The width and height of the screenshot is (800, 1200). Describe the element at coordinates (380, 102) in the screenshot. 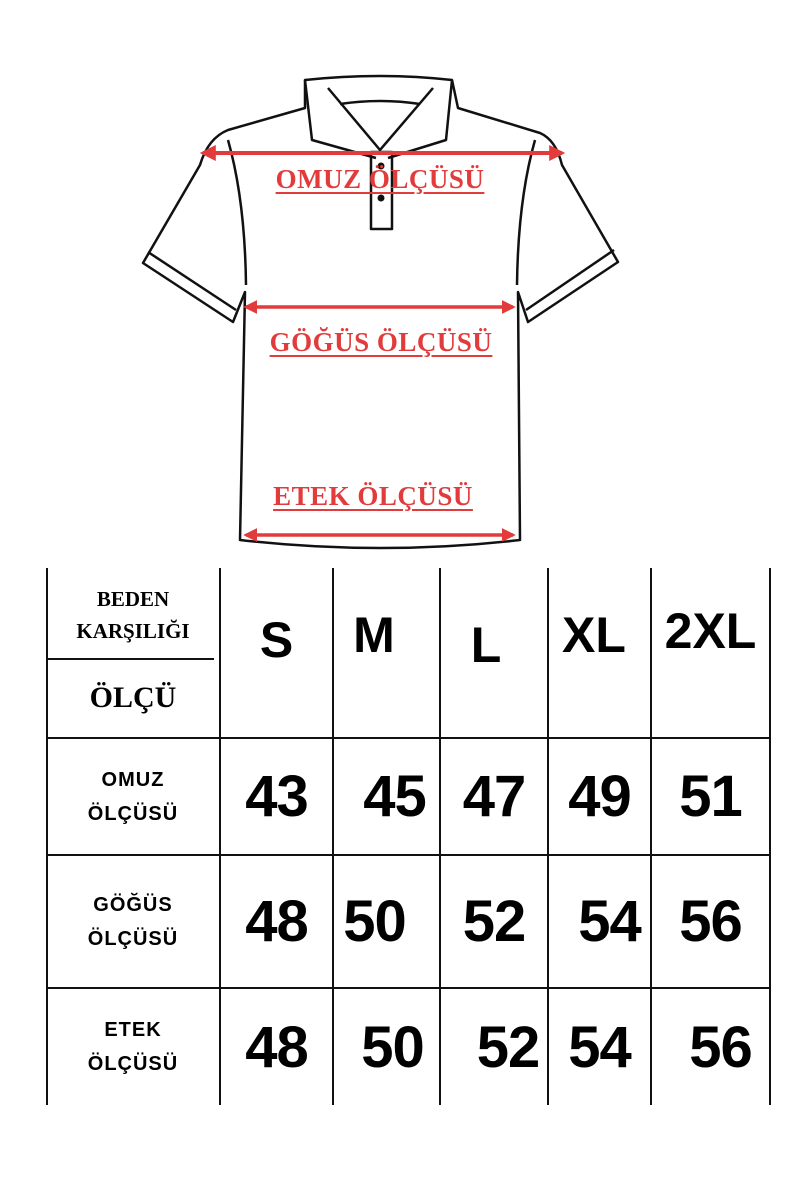

I see `collar-band` at that location.